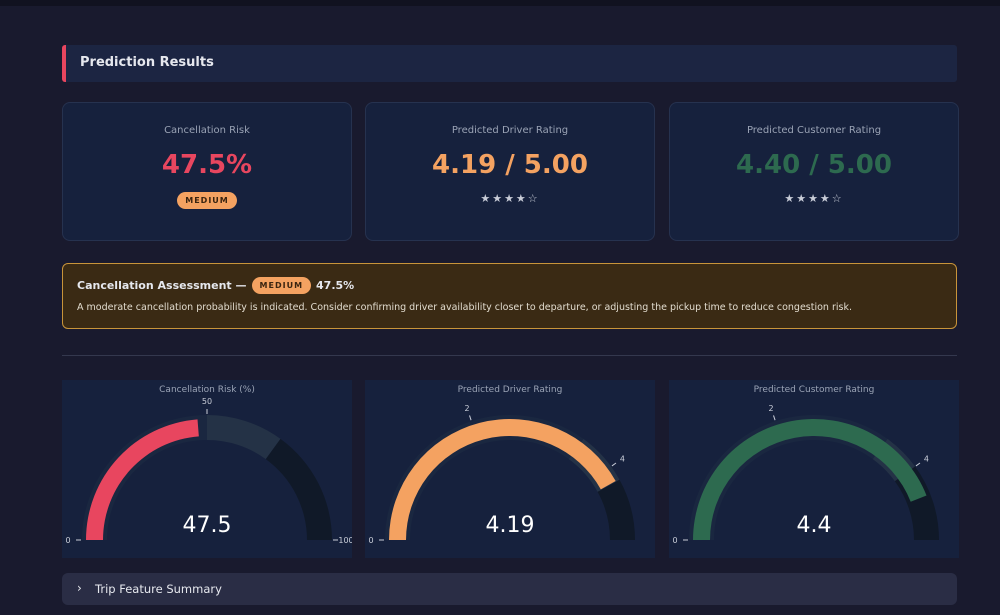 The height and width of the screenshot is (615, 1000). Describe the element at coordinates (510, 165) in the screenshot. I see `card-value: 4.19 / 5.00` at that location.